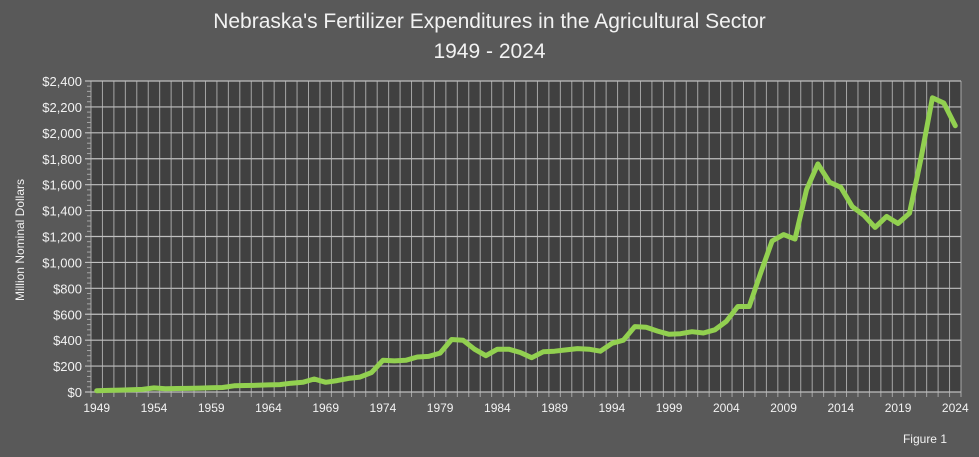 This screenshot has width=979, height=457. Describe the element at coordinates (669, 408) in the screenshot. I see `x-tick-label: 1999` at that location.